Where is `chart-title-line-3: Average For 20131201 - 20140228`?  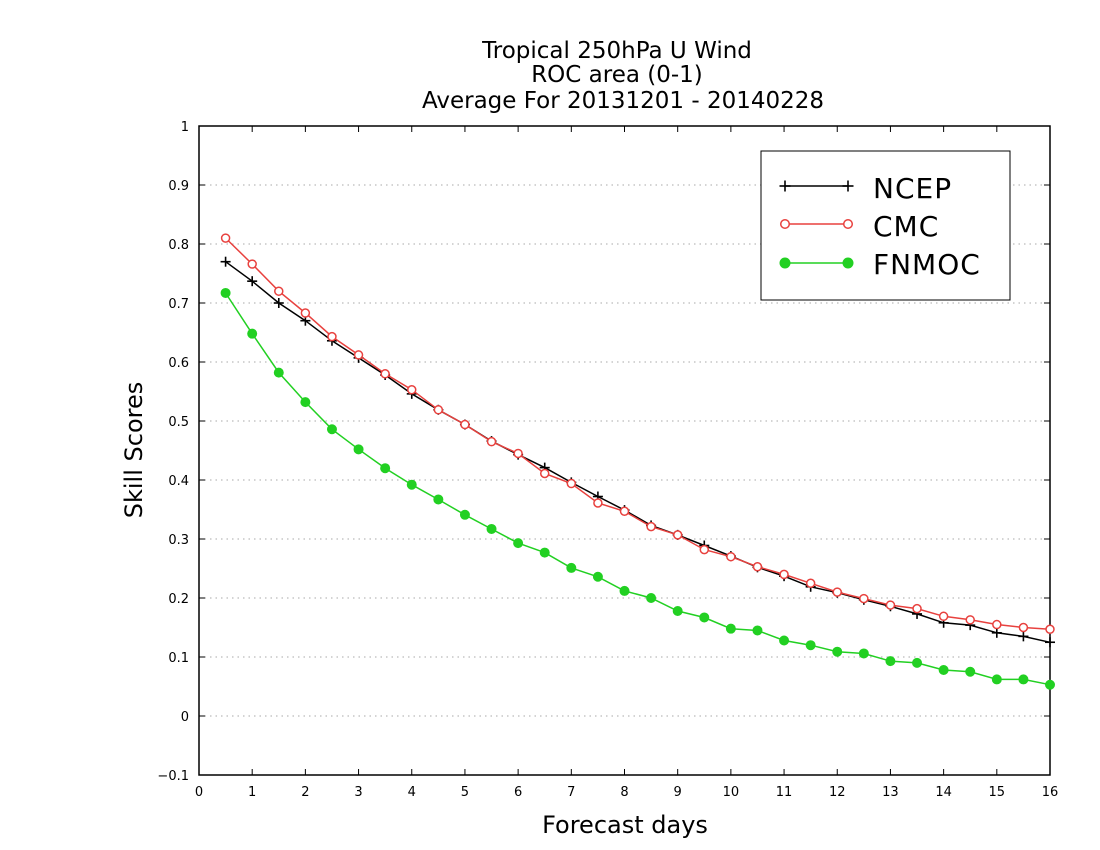 chart-title-line-3: Average For 20131201 - 20140228 is located at coordinates (623, 101).